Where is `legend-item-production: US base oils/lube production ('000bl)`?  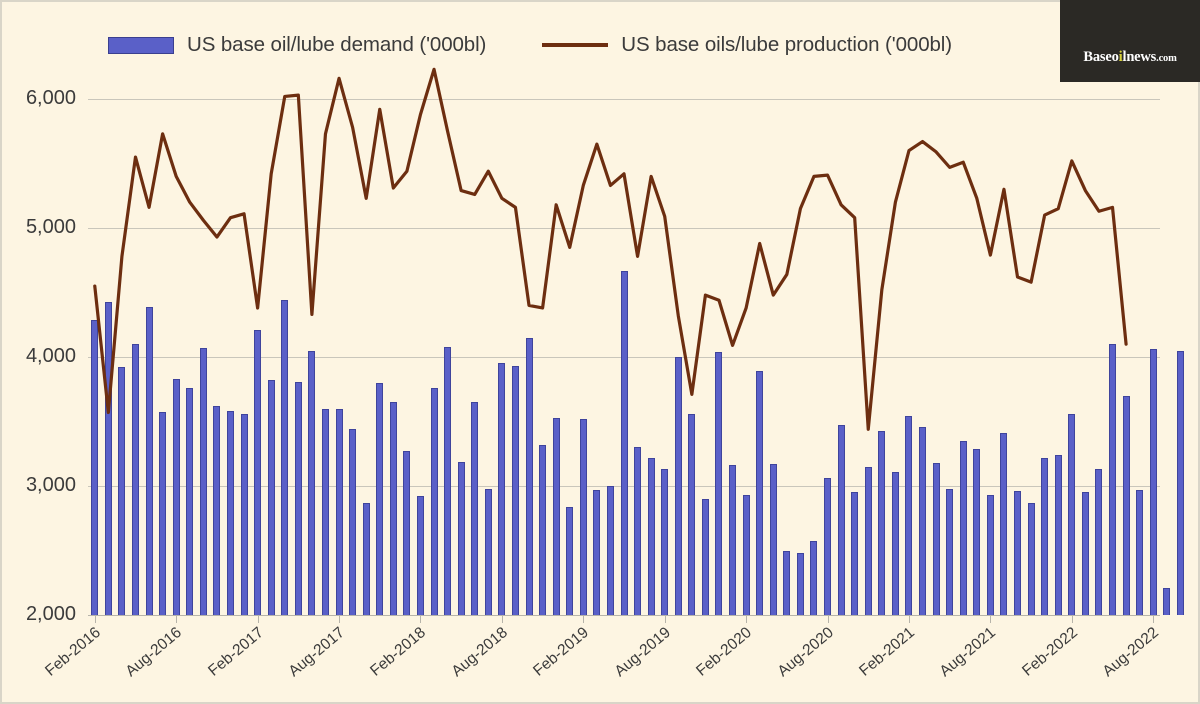 legend-item-production: US base oils/lube production ('000bl) is located at coordinates (747, 45).